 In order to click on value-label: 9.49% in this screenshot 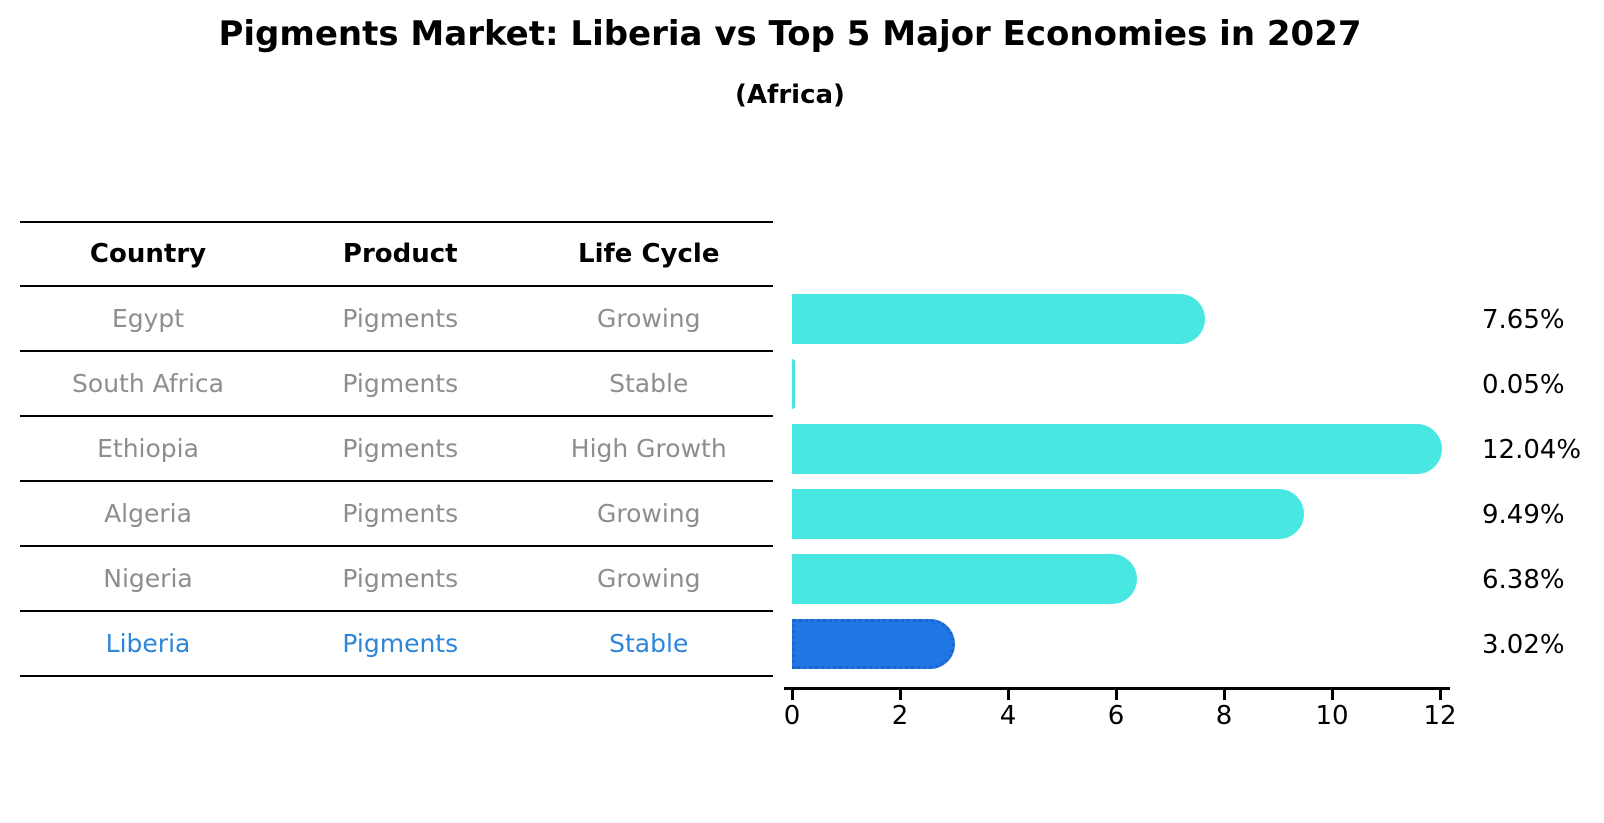, I will do `click(1523, 514)`.